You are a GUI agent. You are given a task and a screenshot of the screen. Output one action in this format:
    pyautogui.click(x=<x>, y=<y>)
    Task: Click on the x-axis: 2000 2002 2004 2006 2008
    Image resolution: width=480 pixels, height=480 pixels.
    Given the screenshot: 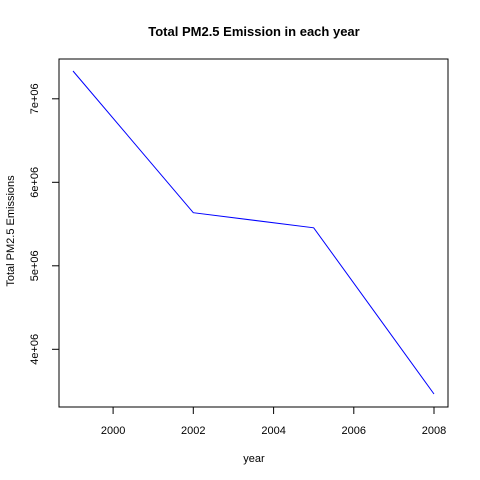 What is the action you would take?
    pyautogui.click(x=273, y=422)
    